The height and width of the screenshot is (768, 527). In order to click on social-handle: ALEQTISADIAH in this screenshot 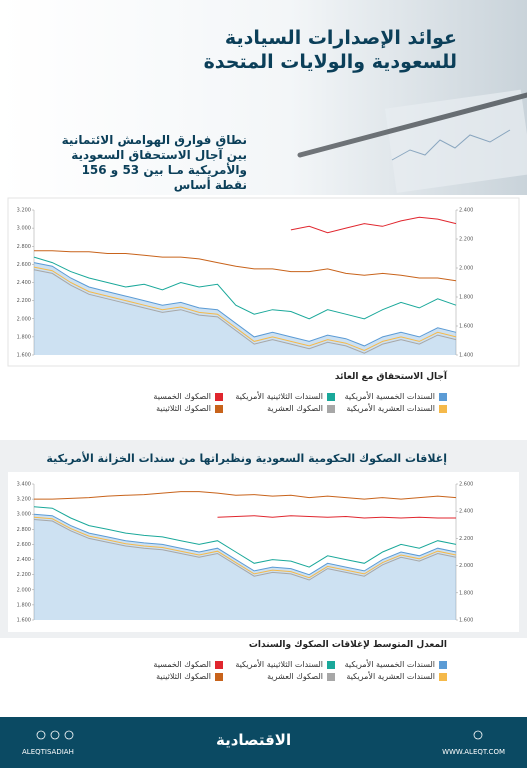, I will do `click(48, 752)`.